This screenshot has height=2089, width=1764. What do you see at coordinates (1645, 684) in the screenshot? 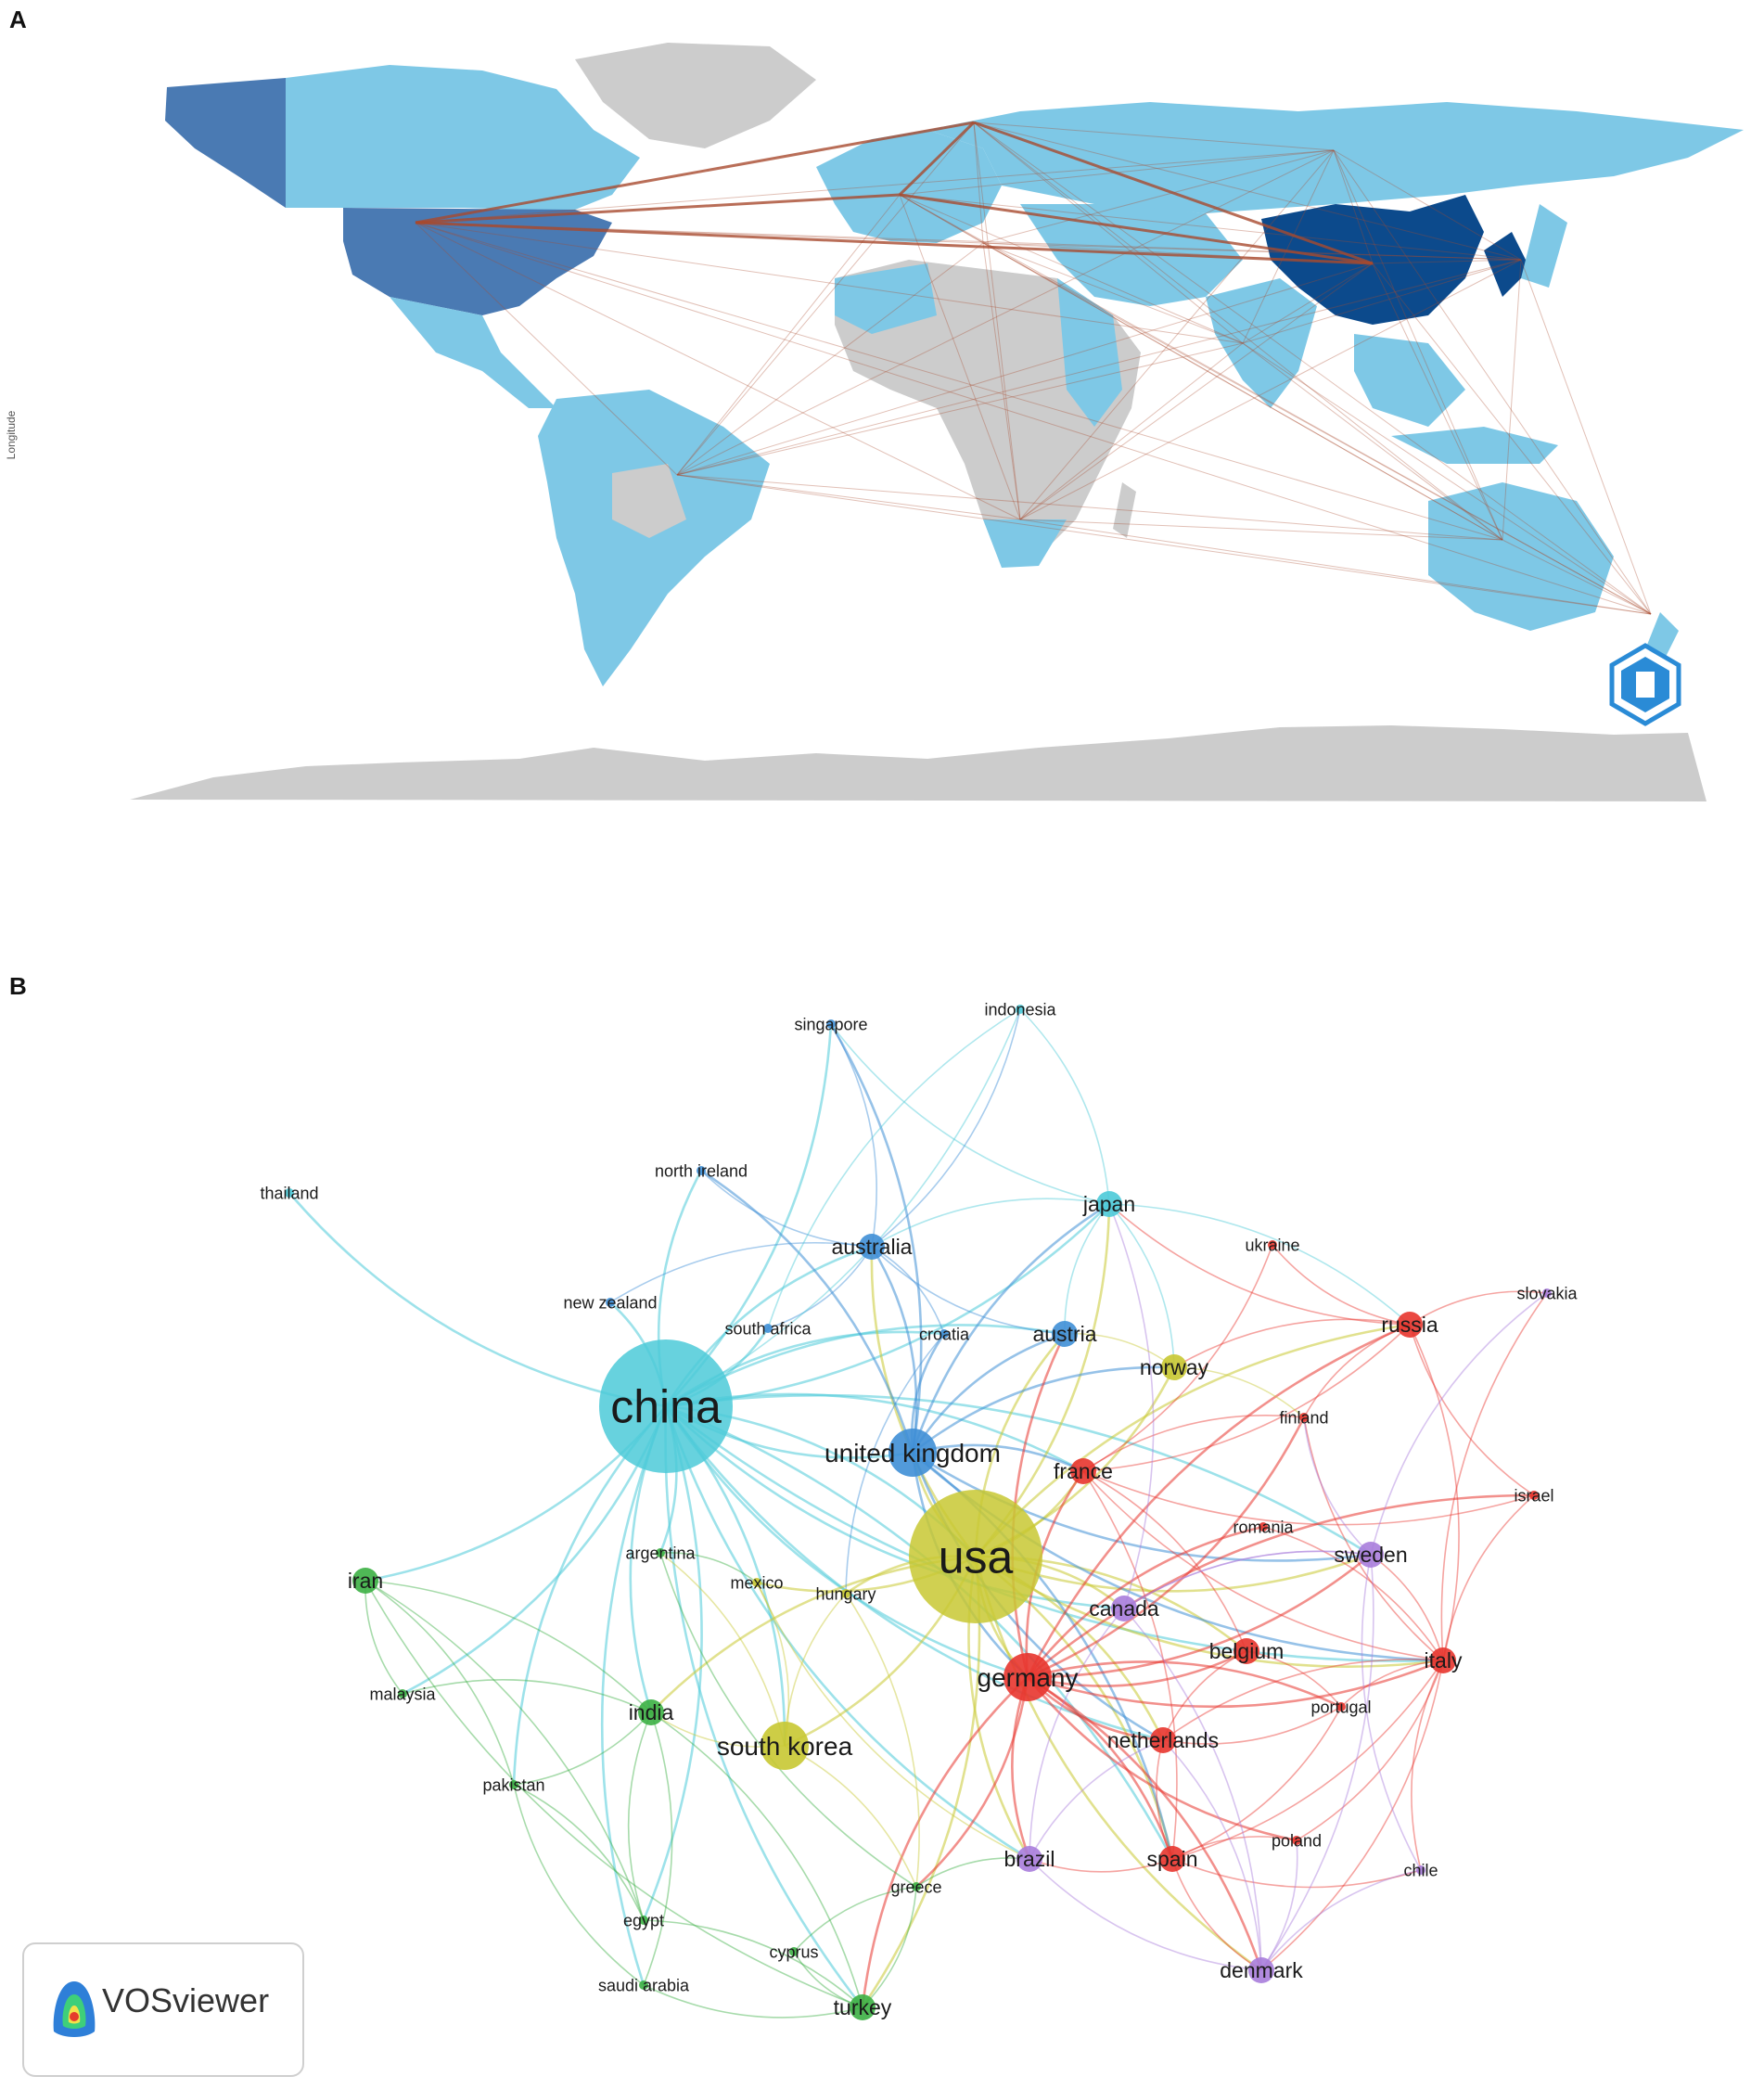
I see `bibliometrix-logo` at bounding box center [1645, 684].